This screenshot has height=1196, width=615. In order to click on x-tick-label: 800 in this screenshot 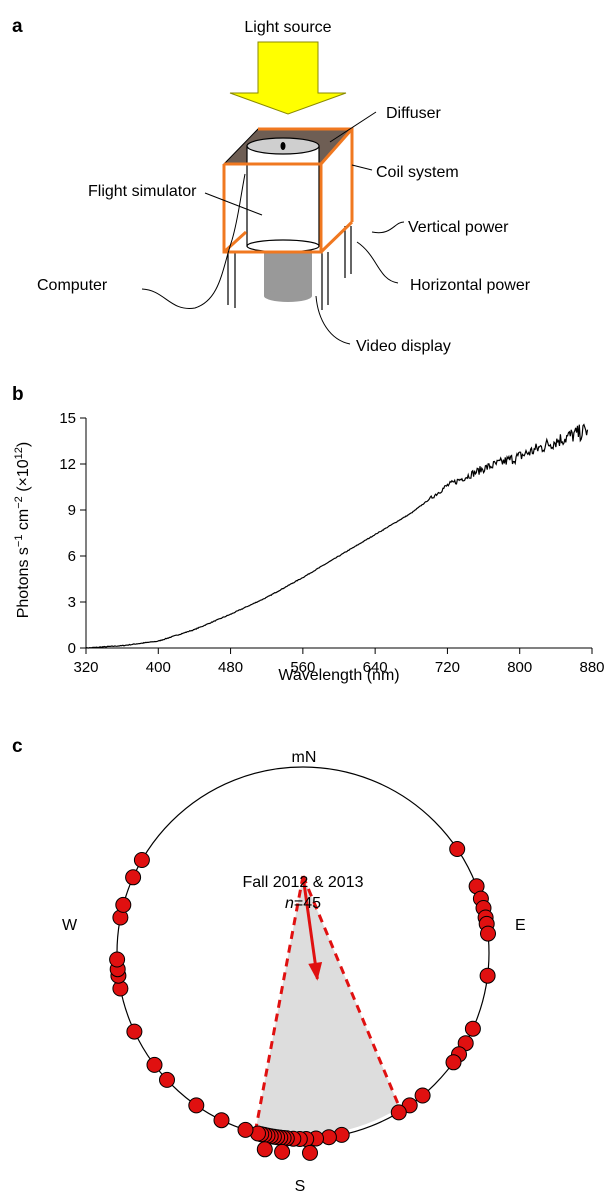, I will do `click(519, 667)`.